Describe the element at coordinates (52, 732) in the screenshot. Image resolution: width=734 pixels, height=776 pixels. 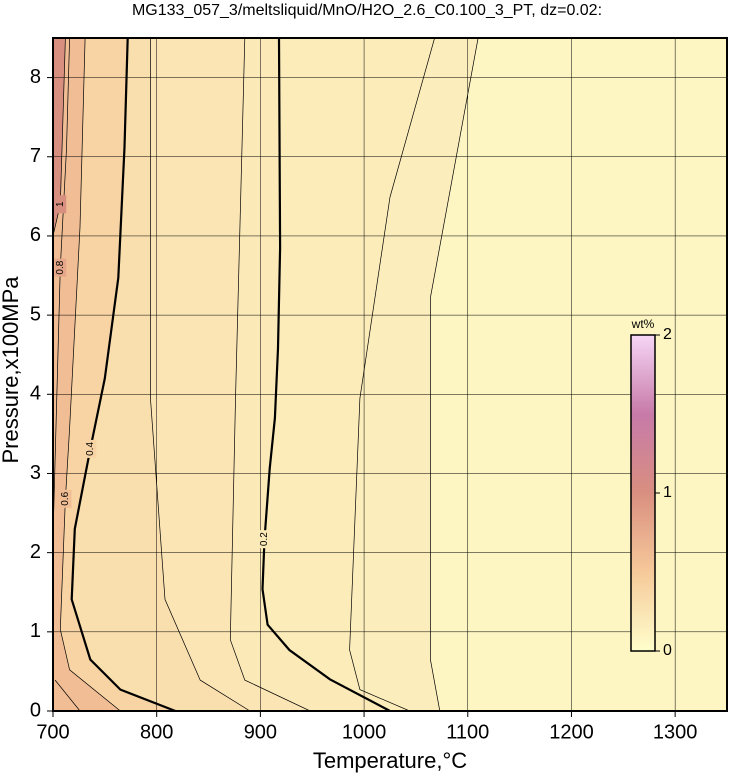
I see `x-tick-label: 700` at that location.